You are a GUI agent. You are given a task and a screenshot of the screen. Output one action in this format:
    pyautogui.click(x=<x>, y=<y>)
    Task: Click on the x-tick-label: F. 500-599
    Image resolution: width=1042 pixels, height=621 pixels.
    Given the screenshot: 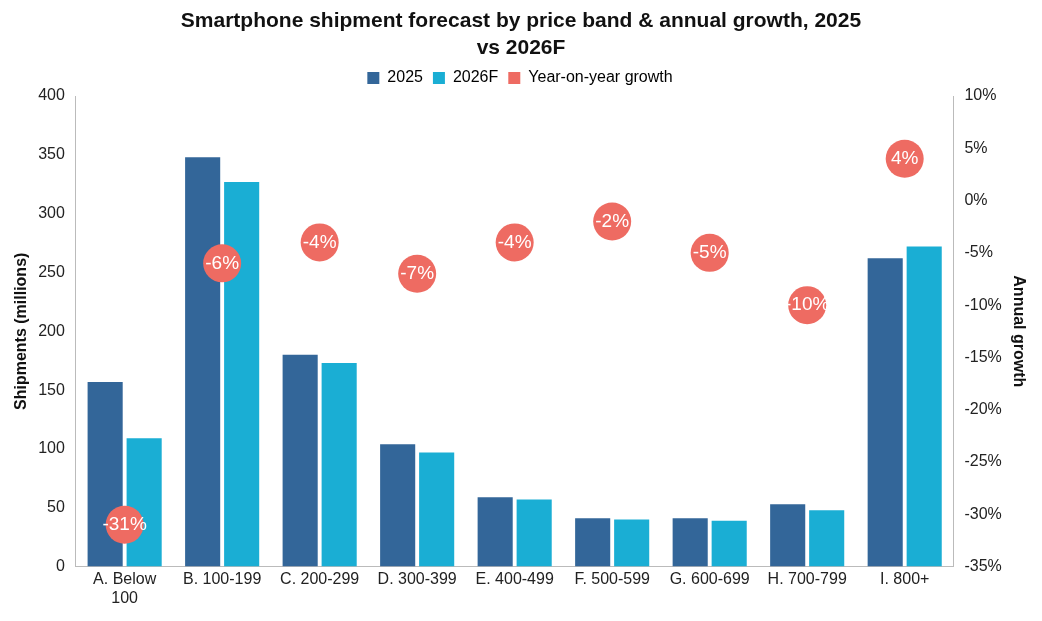 What is the action you would take?
    pyautogui.click(x=612, y=578)
    